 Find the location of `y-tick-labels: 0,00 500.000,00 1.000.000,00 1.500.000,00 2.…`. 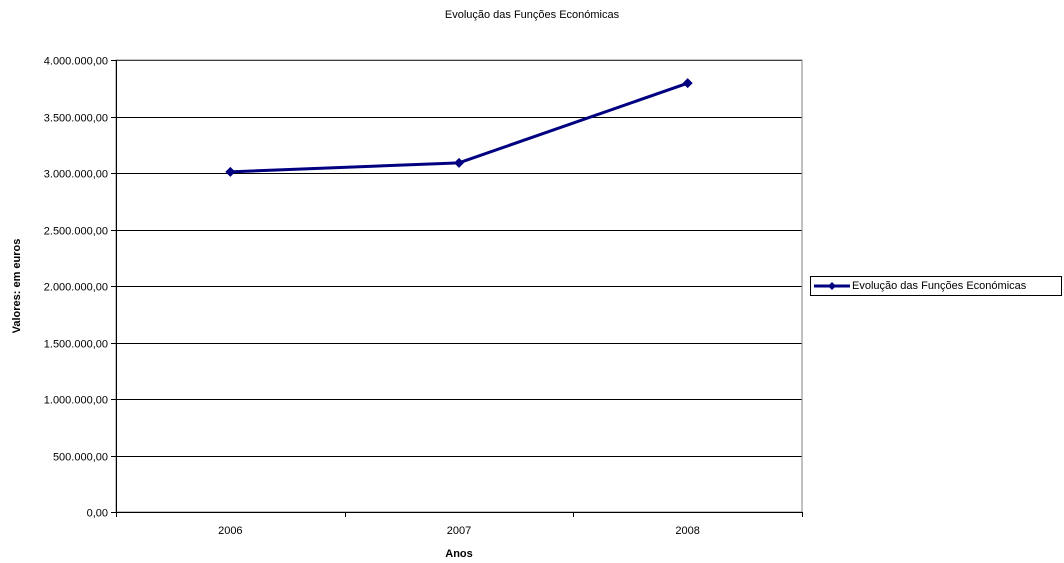

y-tick-labels: 0,00 500.000,00 1.000.000,00 1.500.000,00 2.… is located at coordinates (76, 288).